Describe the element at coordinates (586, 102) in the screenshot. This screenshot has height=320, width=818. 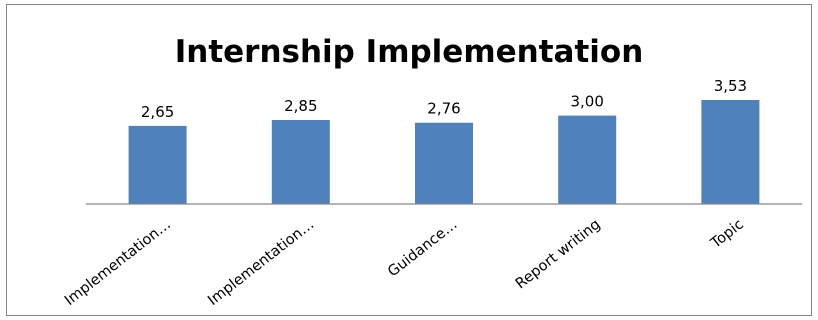
I see `data-label-4: 3,00` at that location.